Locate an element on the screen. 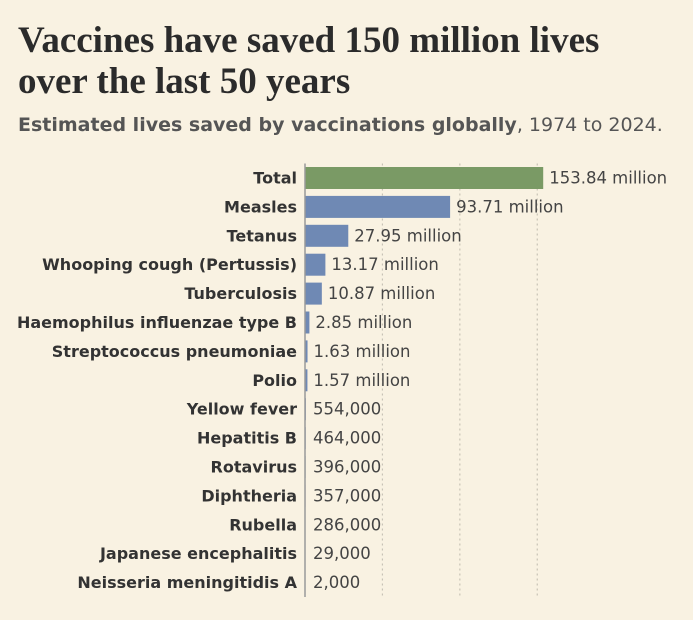 Image resolution: width=693 pixels, height=620 pixels. value-label: 27.95 million is located at coordinates (407, 235).